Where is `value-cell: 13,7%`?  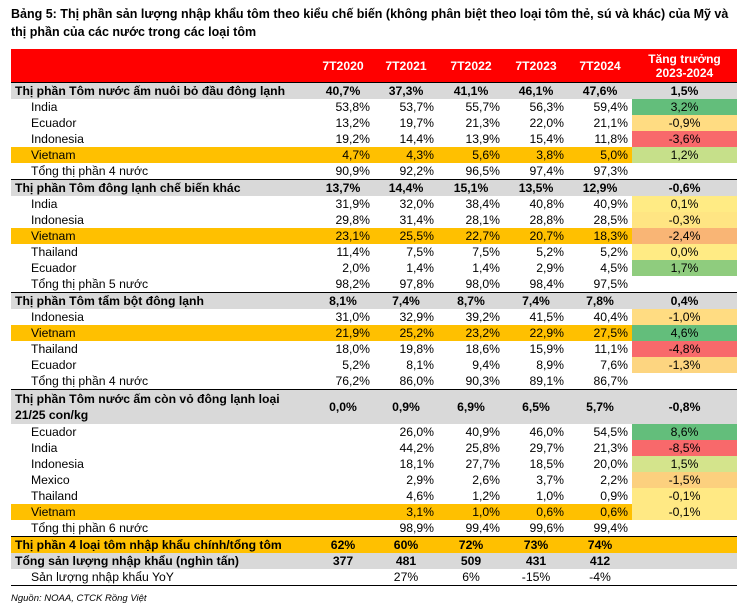 value-cell: 13,7% is located at coordinates (343, 187).